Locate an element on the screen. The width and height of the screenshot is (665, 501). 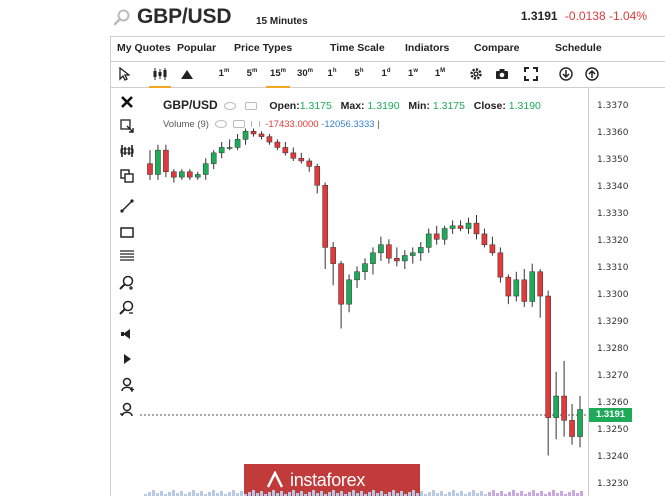
fullscreen-icon is located at coordinates (531, 74).